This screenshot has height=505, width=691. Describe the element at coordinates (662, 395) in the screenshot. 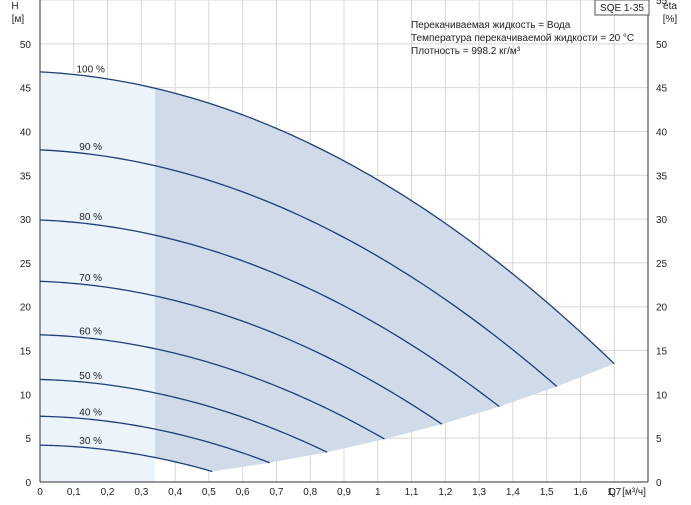

I see `y-tick-label-right: 10` at that location.